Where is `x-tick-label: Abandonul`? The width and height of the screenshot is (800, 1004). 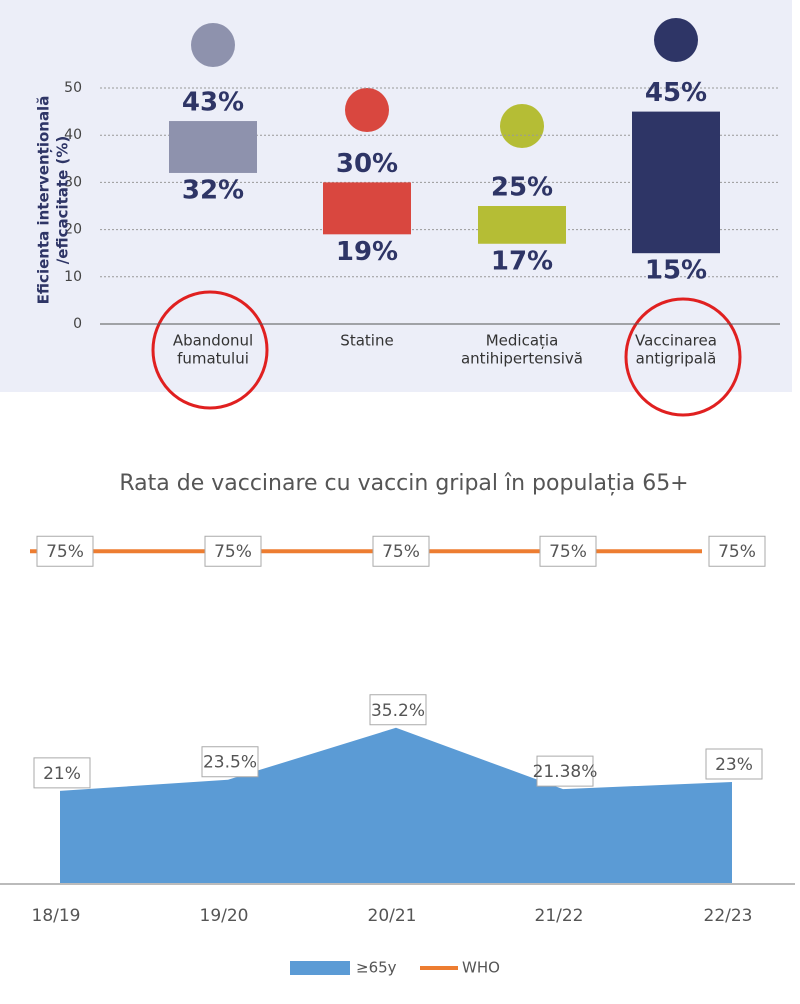
x-tick-label: Abandonul is located at coordinates (213, 341).